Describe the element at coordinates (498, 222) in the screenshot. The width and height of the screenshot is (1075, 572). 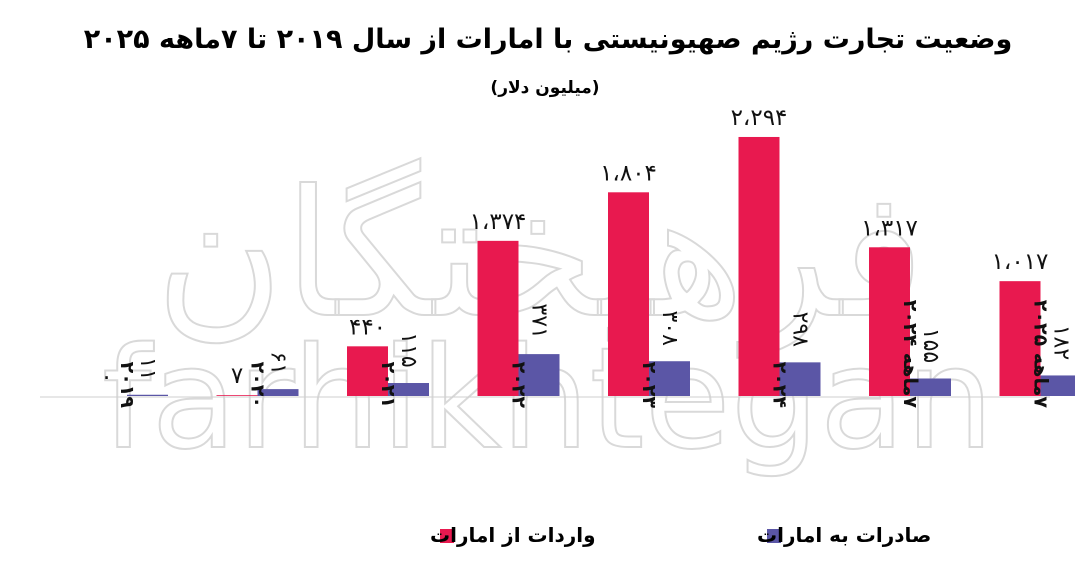
I see `data-label-imports-3: ۱،۳۷۴` at that location.